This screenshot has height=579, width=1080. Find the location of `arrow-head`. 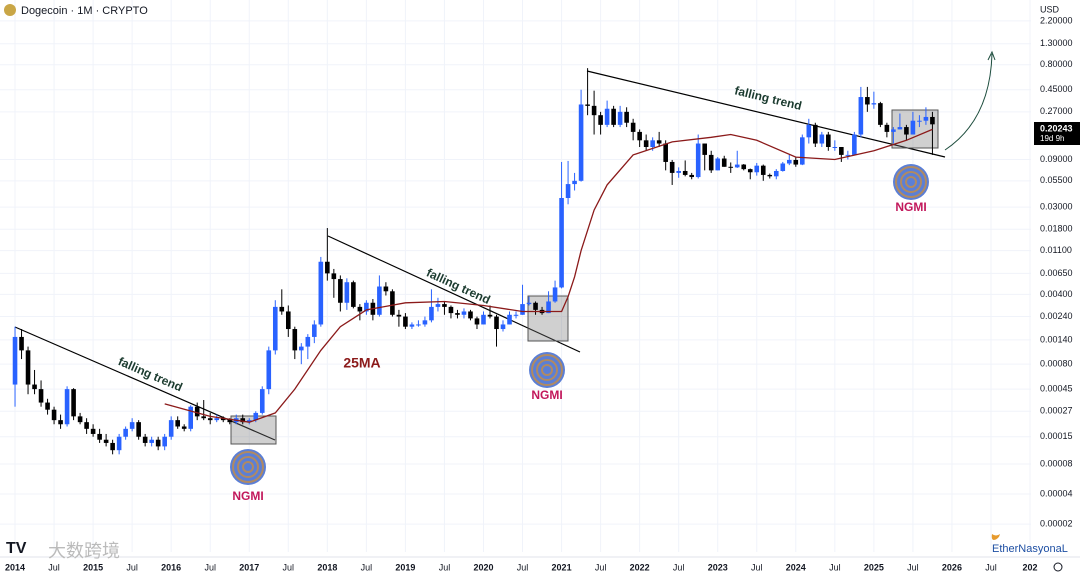

arrow-head is located at coordinates (991, 55).